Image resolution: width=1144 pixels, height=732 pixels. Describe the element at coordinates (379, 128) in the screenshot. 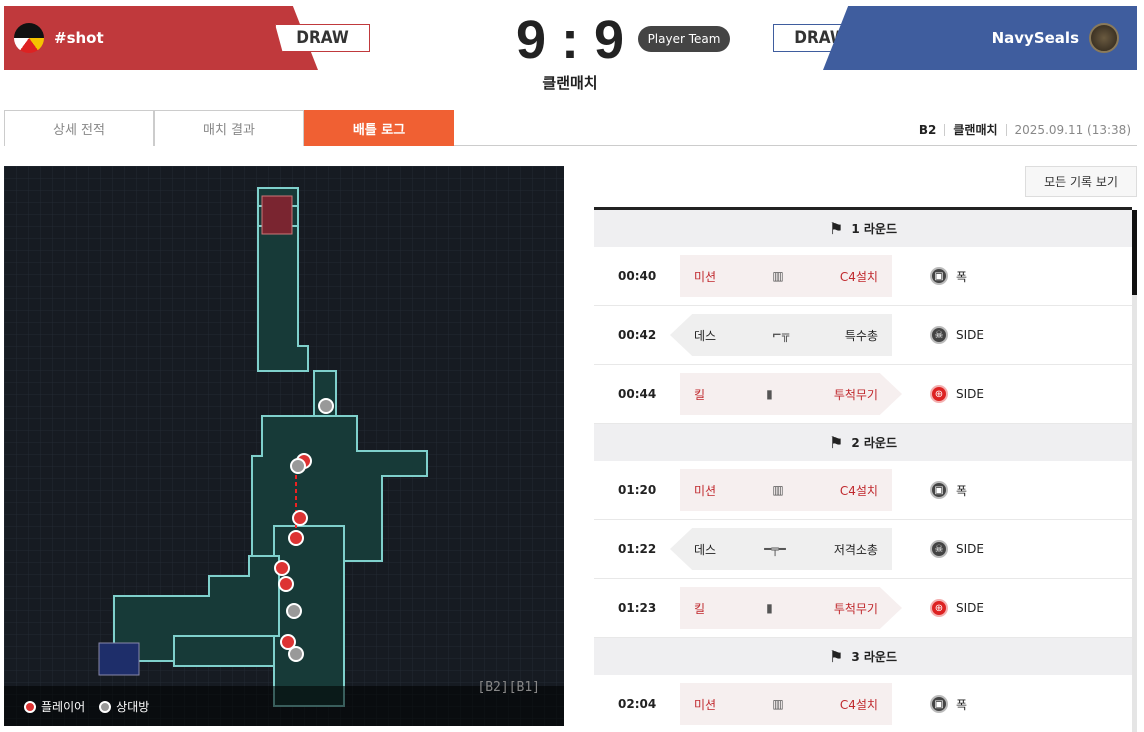

I see `tab-battle-log: 배틀 로그` at that location.